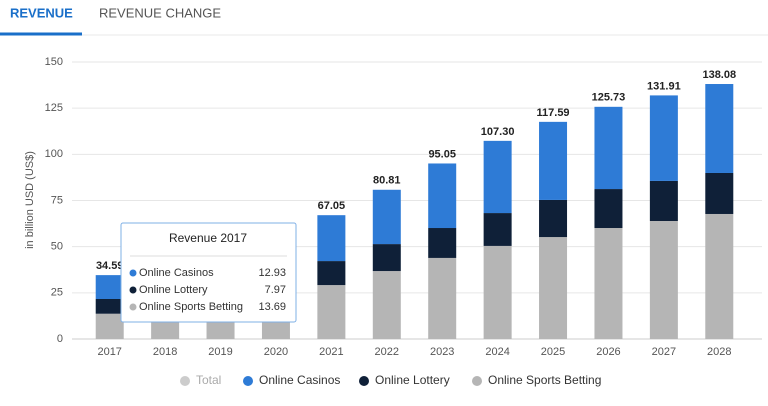 The width and height of the screenshot is (768, 406). Describe the element at coordinates (332, 206) in the screenshot. I see `total-label: 67.05` at that location.